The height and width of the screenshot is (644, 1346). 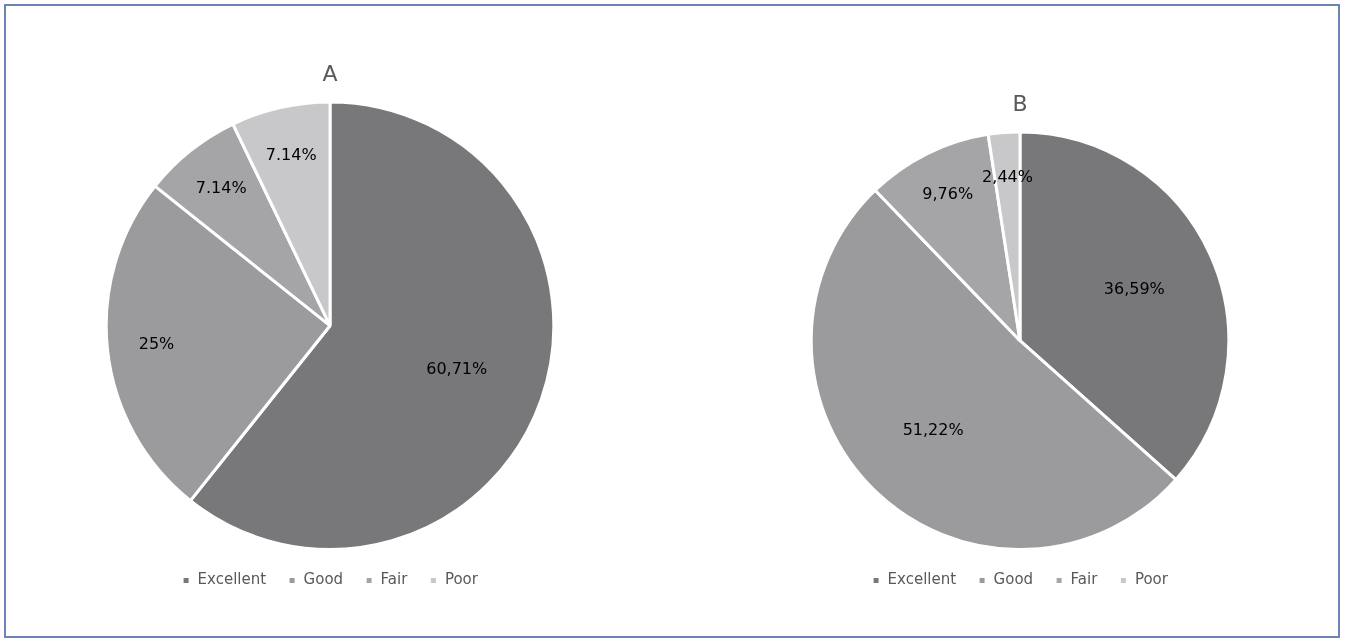 What do you see at coordinates (457, 369) in the screenshot?
I see `data-label: 60,71%` at bounding box center [457, 369].